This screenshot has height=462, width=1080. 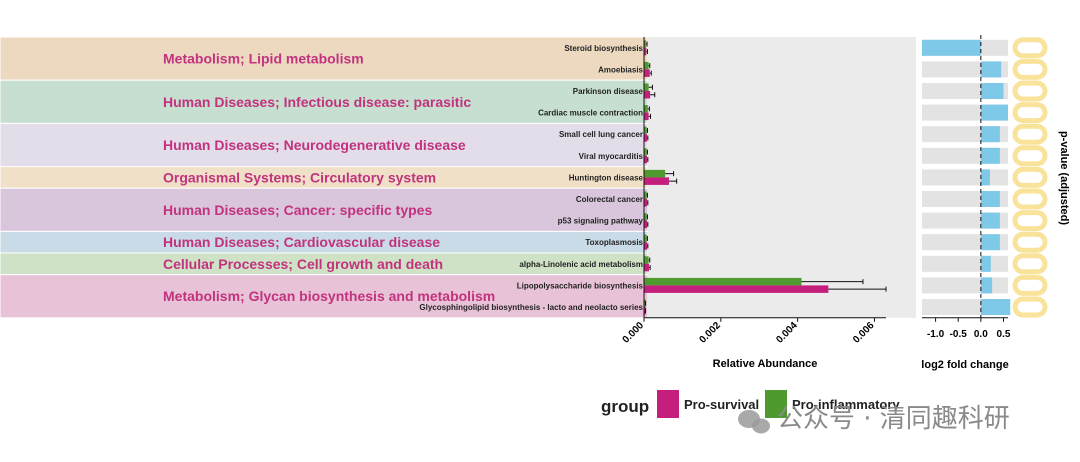 I want to click on category-label: Human Diseases; Cardiovascular disease, so click(x=301, y=242).